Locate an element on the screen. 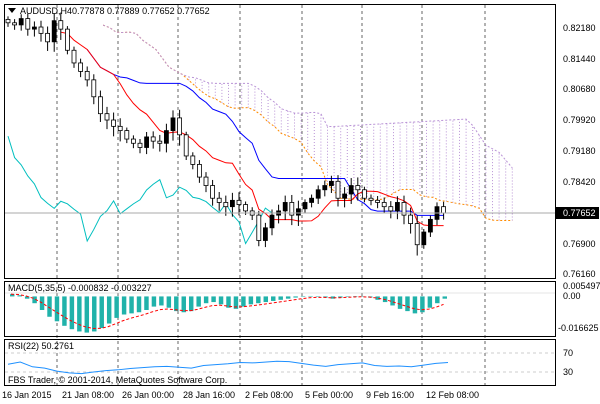 The height and width of the screenshot is (404, 600). time-tick: 12 Feb 08:00 is located at coordinates (452, 395).